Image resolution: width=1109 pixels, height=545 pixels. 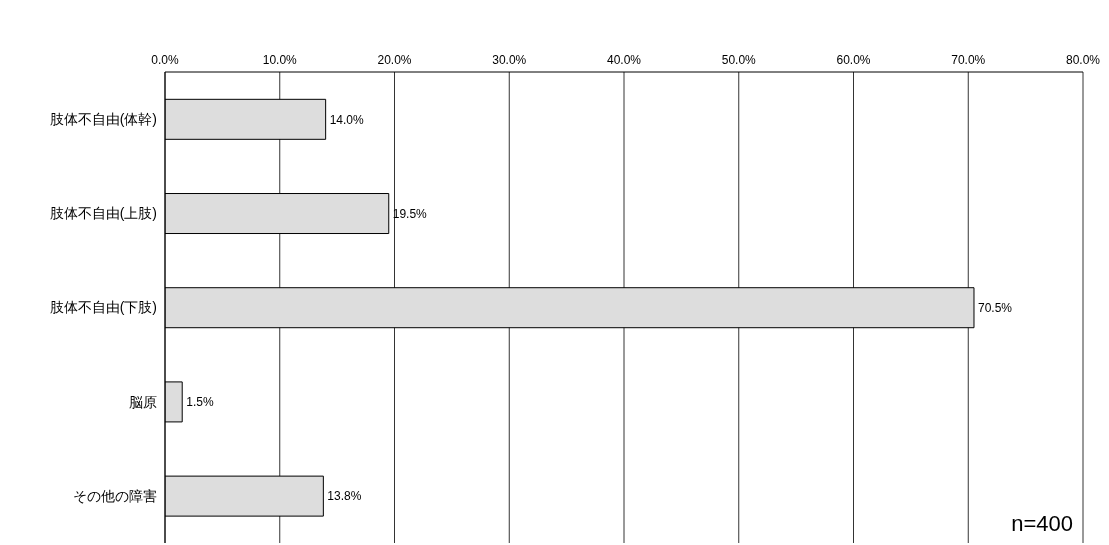 I want to click on data-label: 14.0%, so click(x=347, y=119).